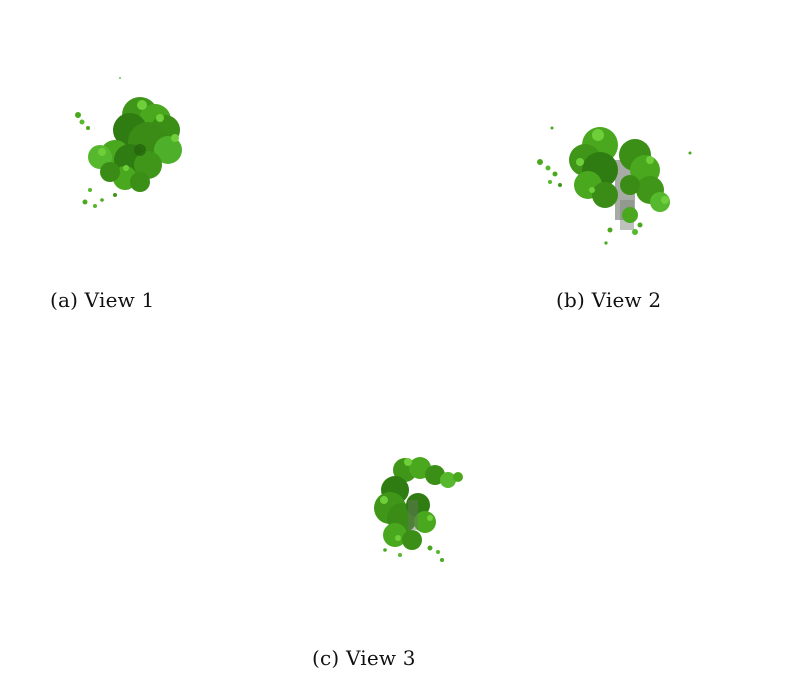  What do you see at coordinates (364, 658) in the screenshot?
I see `caption-view-3: (c) View 3` at bounding box center [364, 658].